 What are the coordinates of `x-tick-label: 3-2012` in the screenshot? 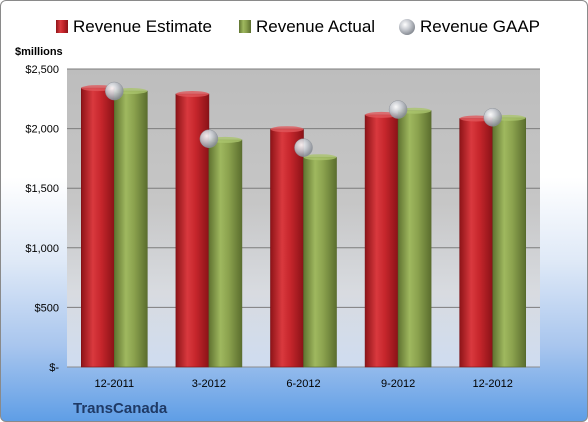 It's located at (209, 384).